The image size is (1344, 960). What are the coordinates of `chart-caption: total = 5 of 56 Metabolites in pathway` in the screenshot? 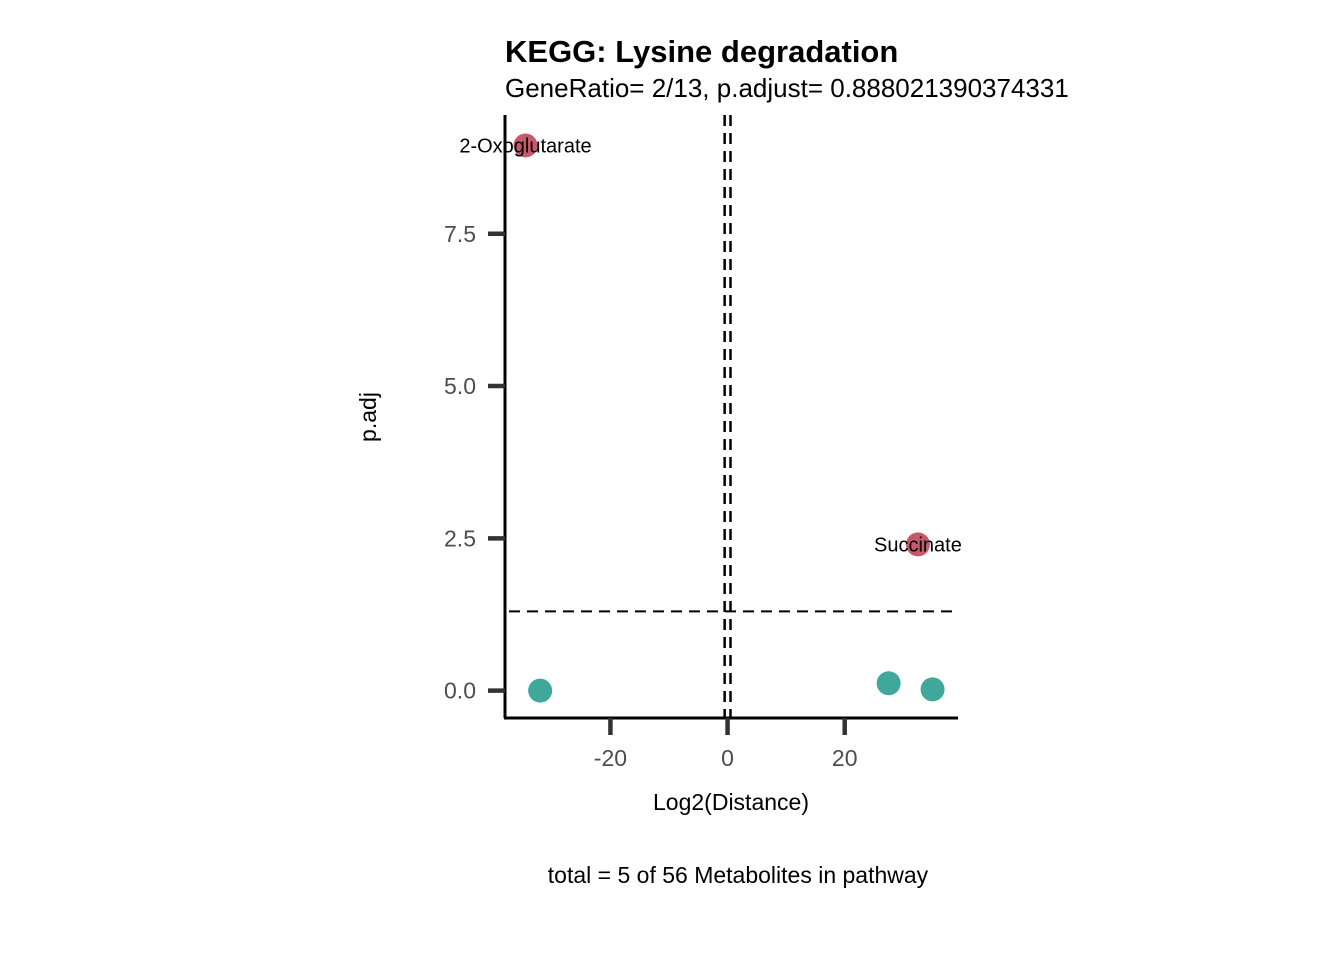 It's located at (738, 875).